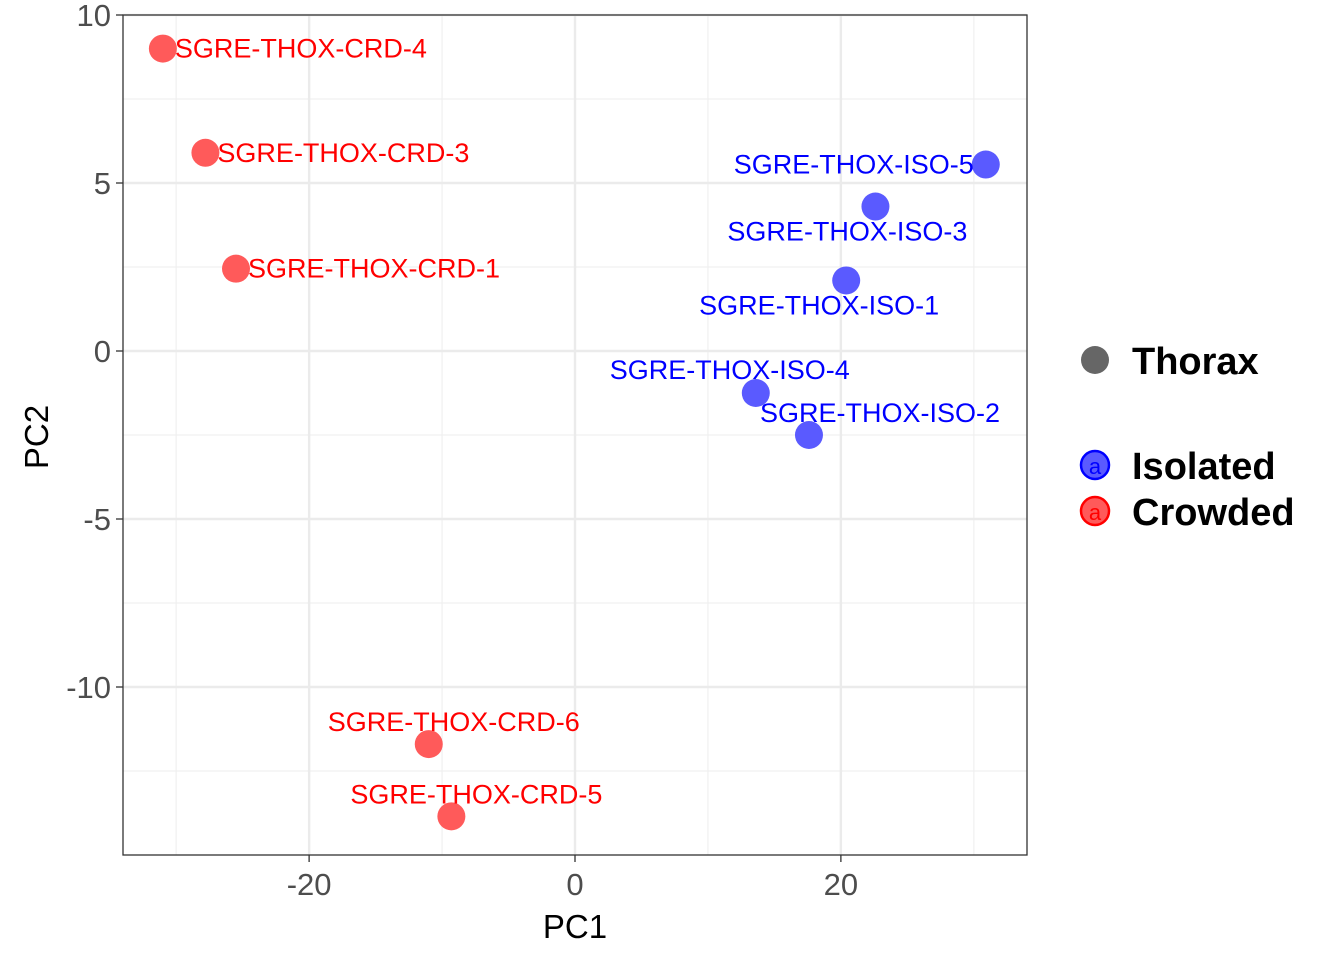 The height and width of the screenshot is (960, 1344). I want to click on legend-shape-key-icon, so click(1095, 360).